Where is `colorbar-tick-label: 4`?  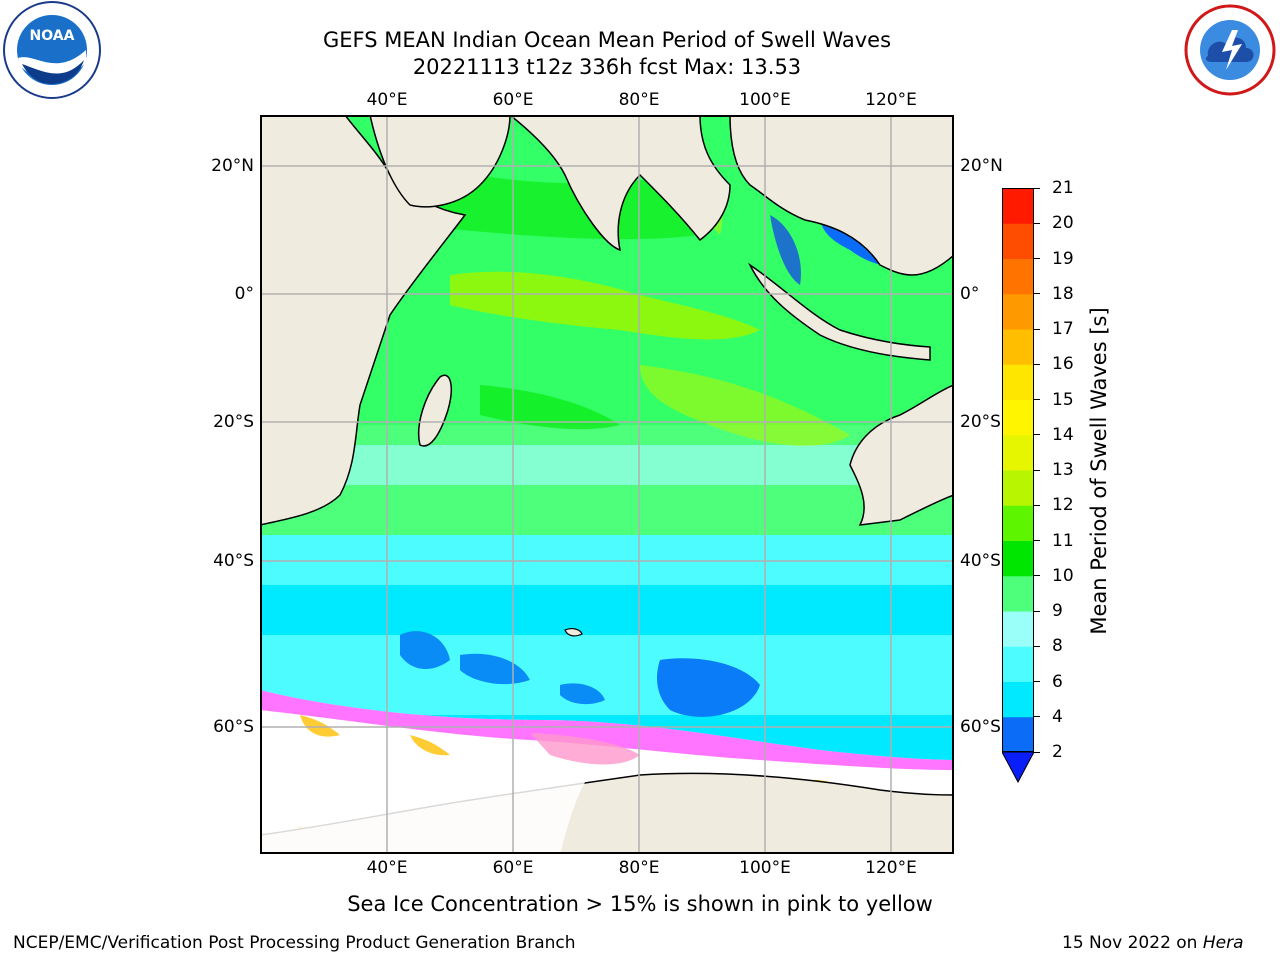 colorbar-tick-label: 4 is located at coordinates (1057, 716).